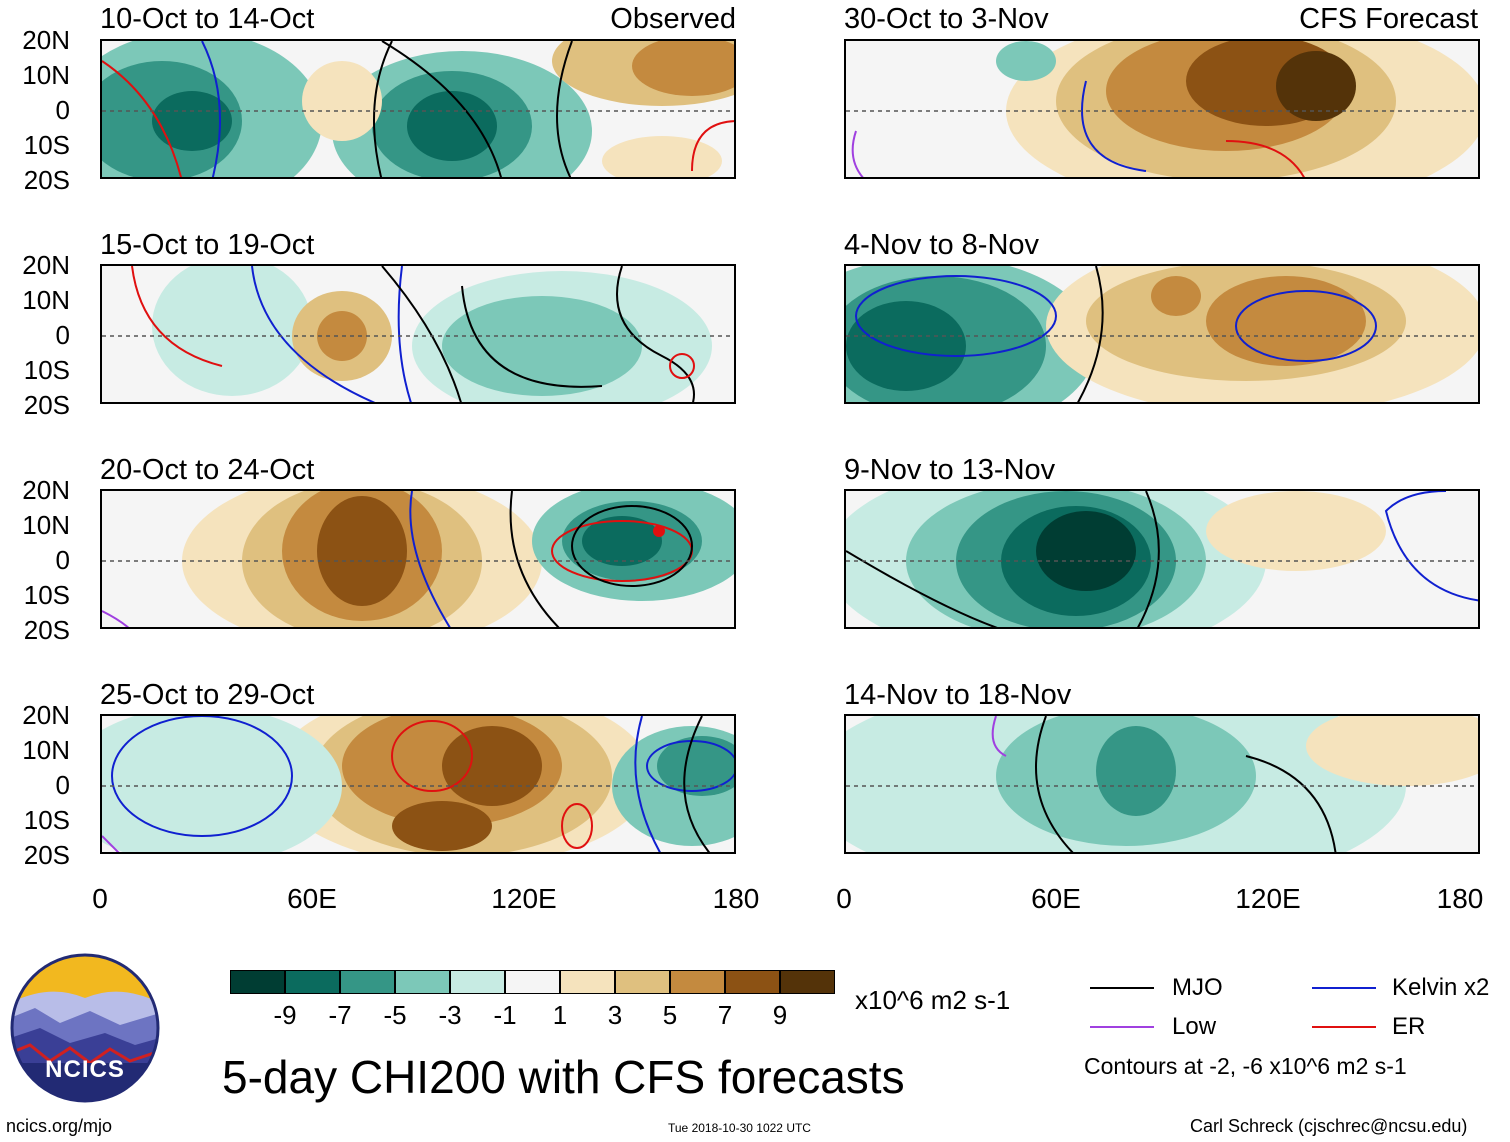 The image size is (1510, 1142). Describe the element at coordinates (1194, 1026) in the screenshot. I see `legend-label-low: Low` at that location.